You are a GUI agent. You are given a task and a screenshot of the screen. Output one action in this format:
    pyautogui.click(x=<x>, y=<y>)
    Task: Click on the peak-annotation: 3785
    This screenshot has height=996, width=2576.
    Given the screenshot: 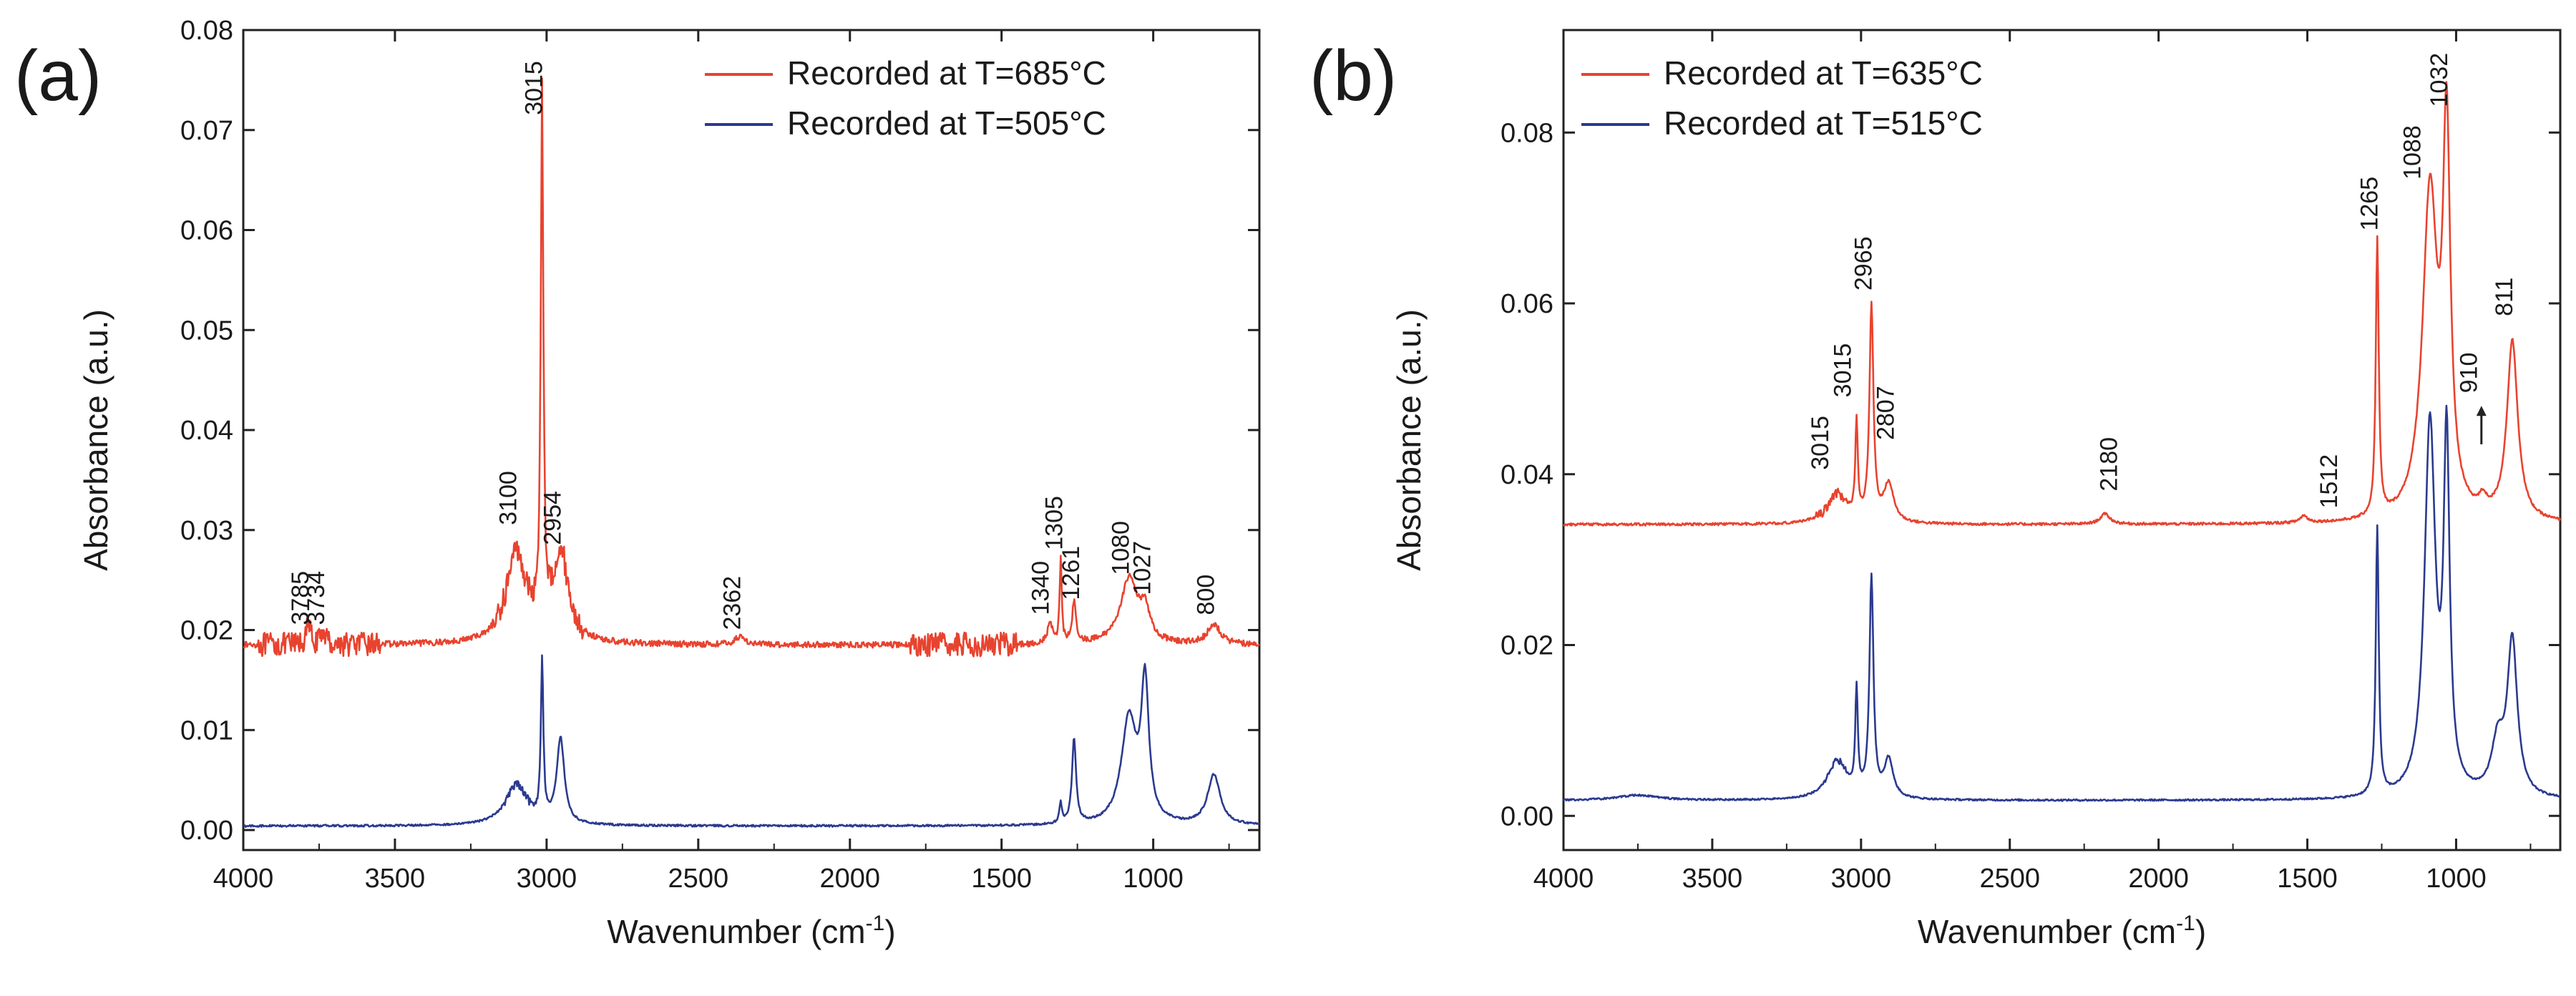 What is the action you would take?
    pyautogui.click(x=300, y=598)
    